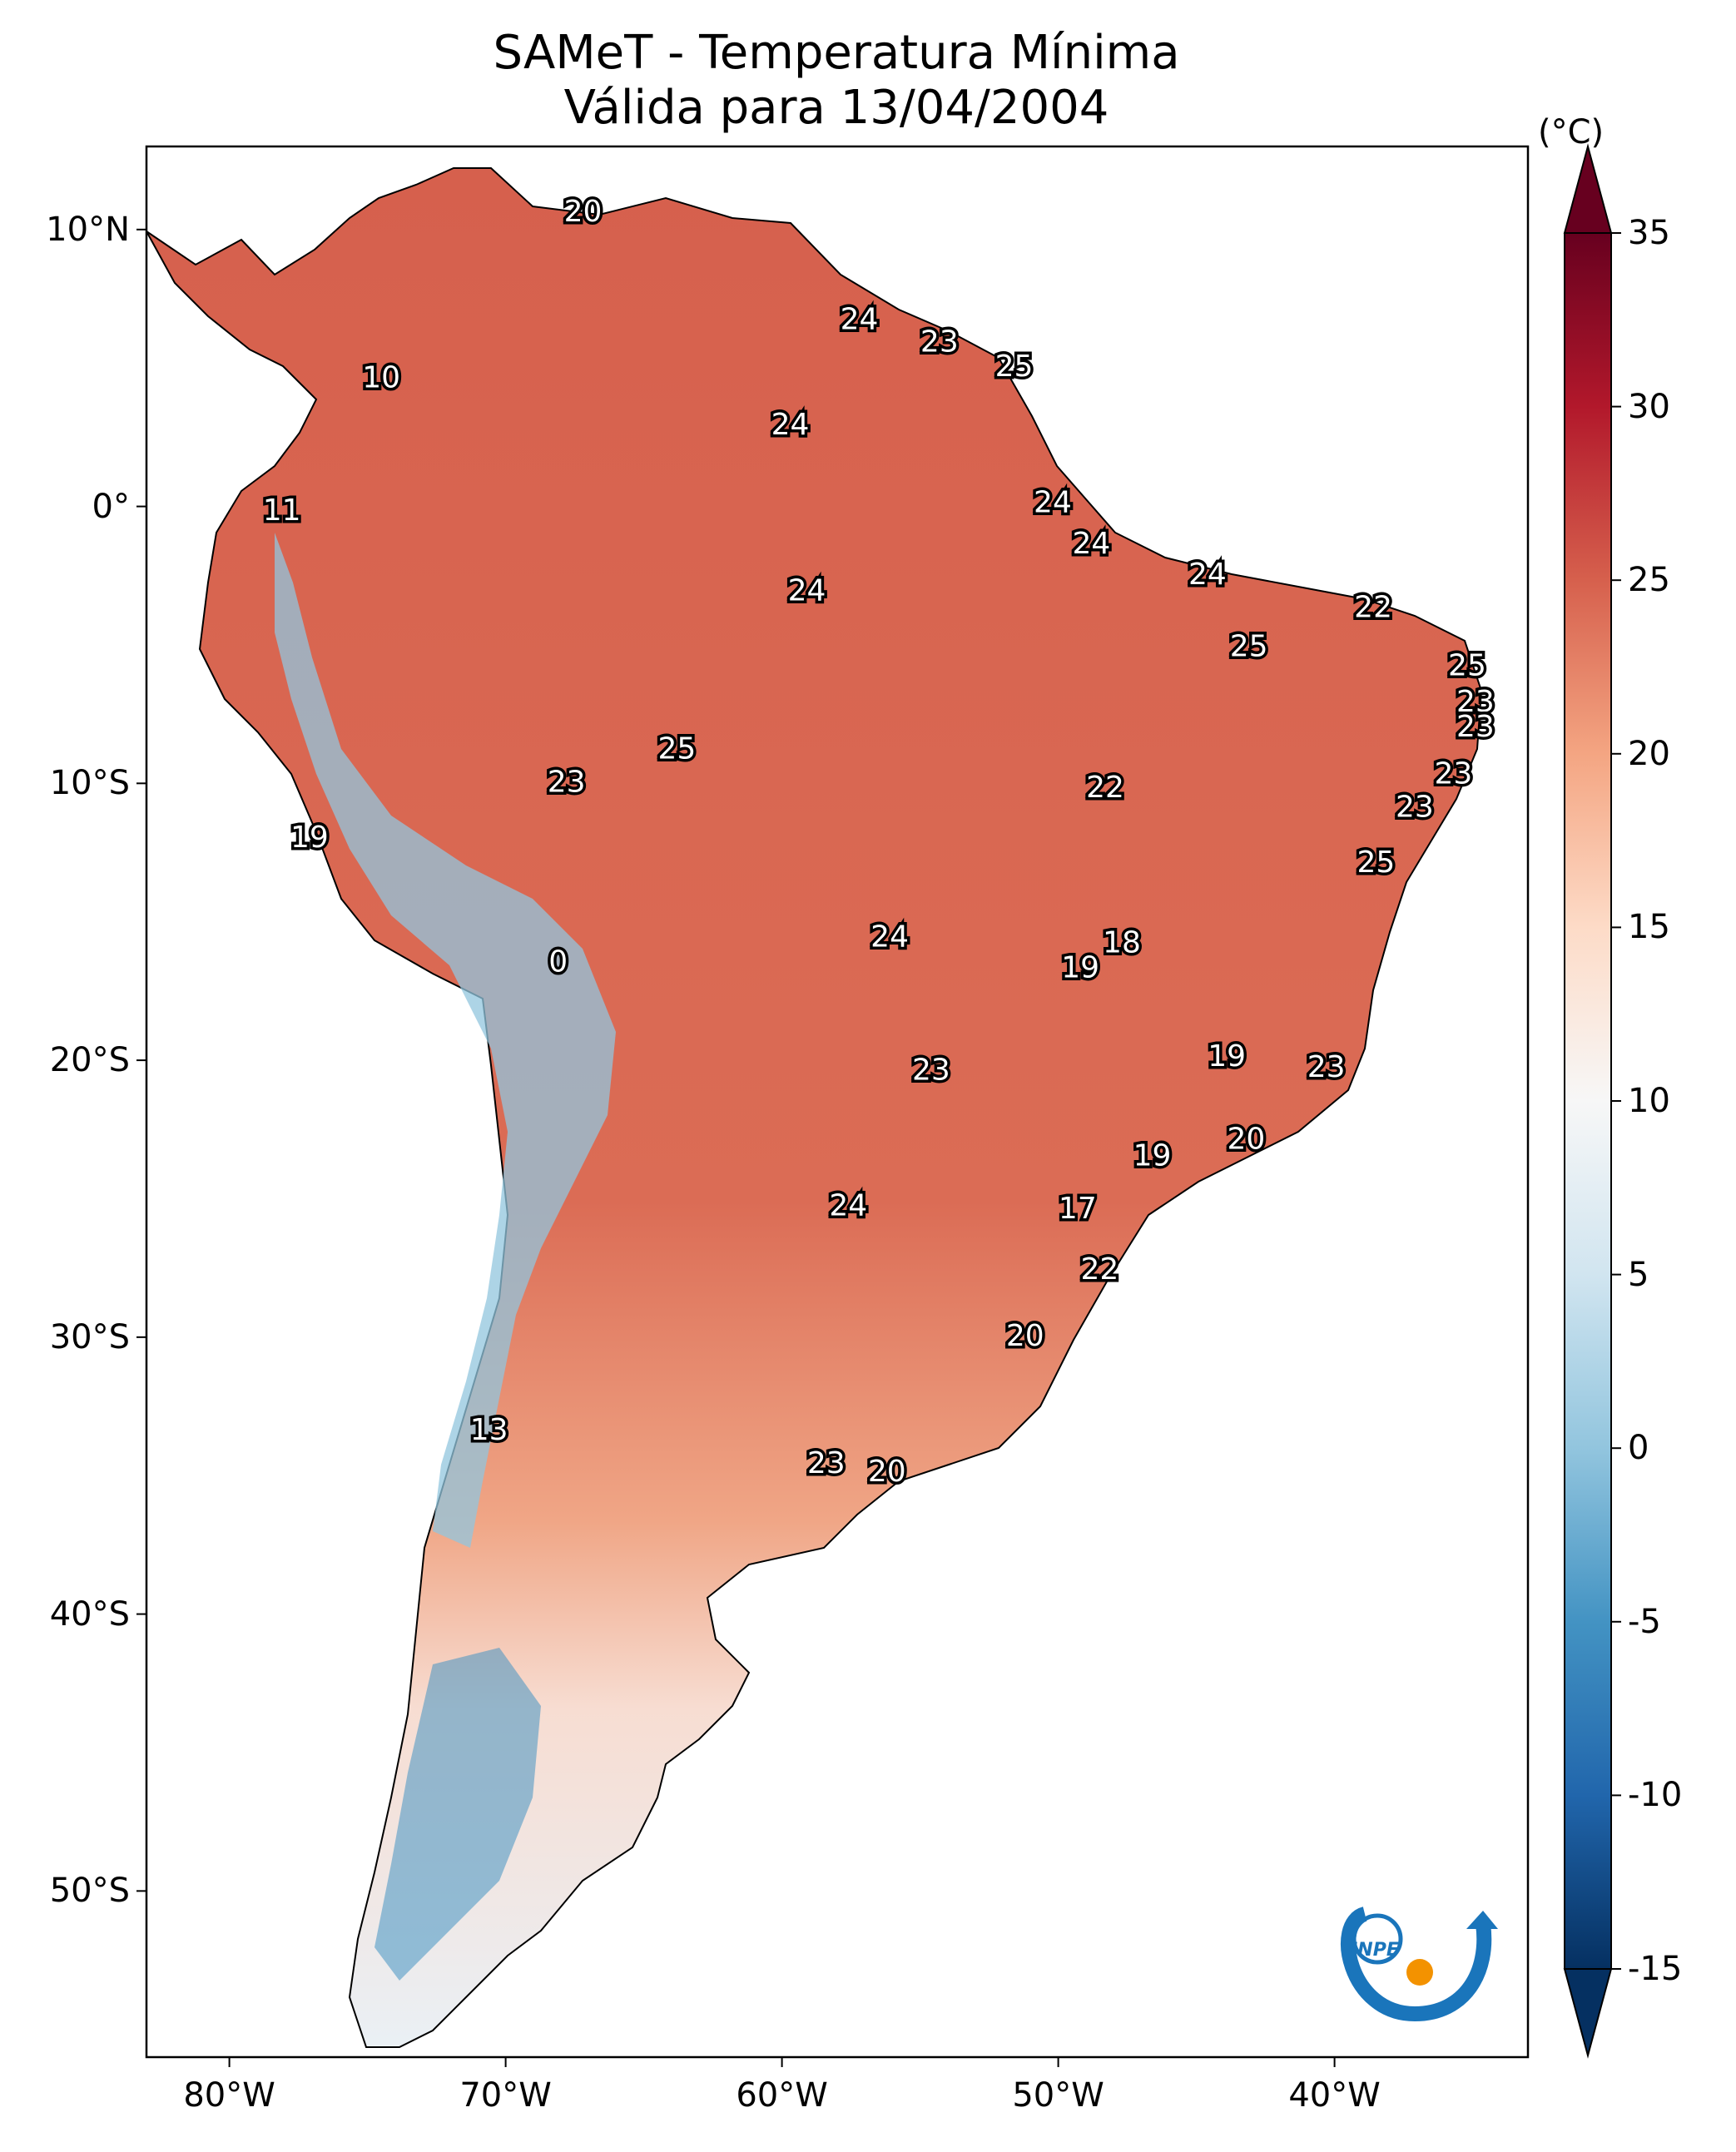 The width and height of the screenshot is (1736, 2152). I want to click on lat-tick-label: 50°S, so click(89, 1891).